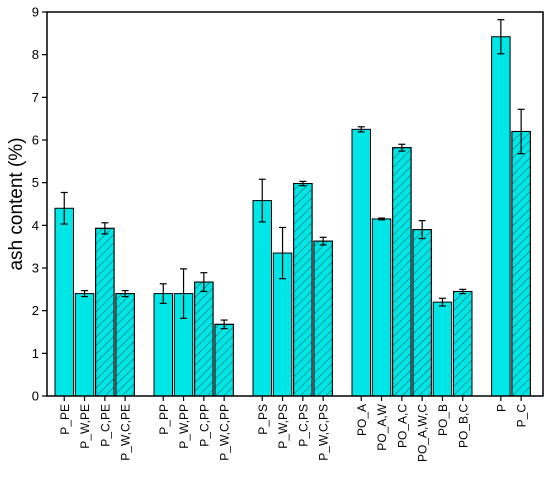 The image size is (550, 481). Describe the element at coordinates (35, 268) in the screenshot. I see `y-tick-label: 3` at that location.